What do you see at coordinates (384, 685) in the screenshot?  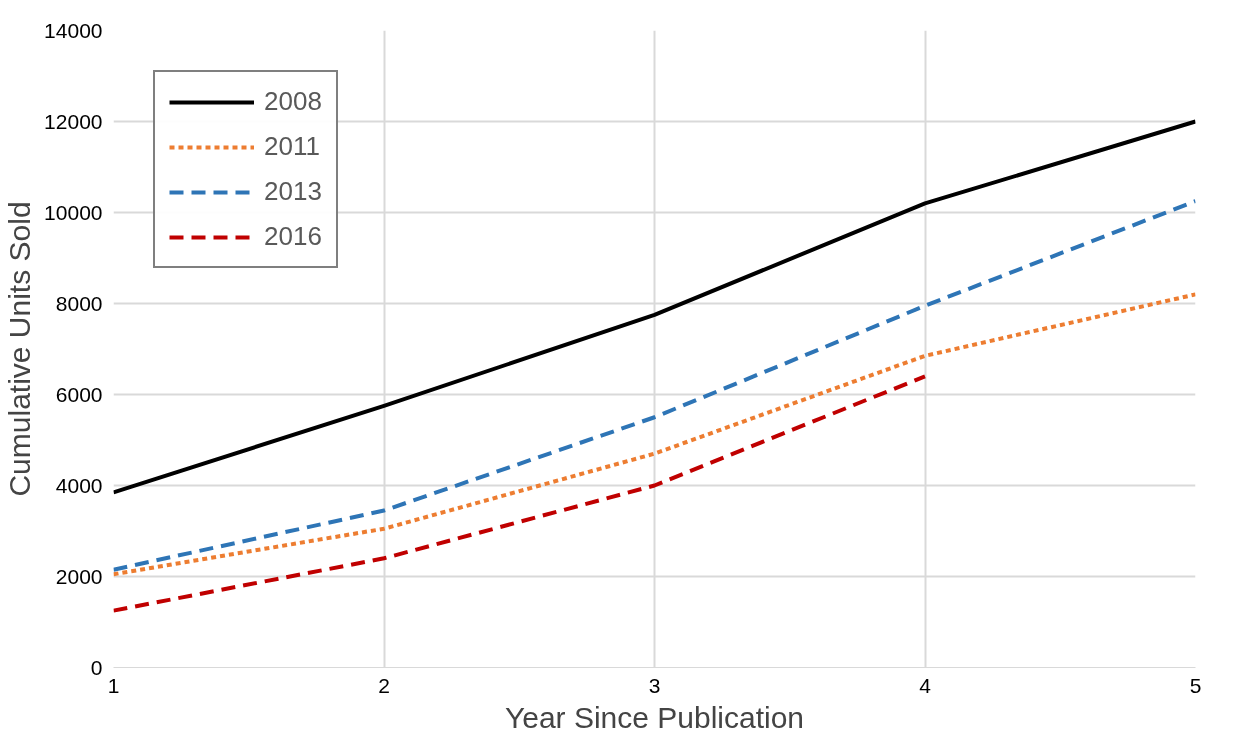 I see `x-tick-label: 2` at bounding box center [384, 685].